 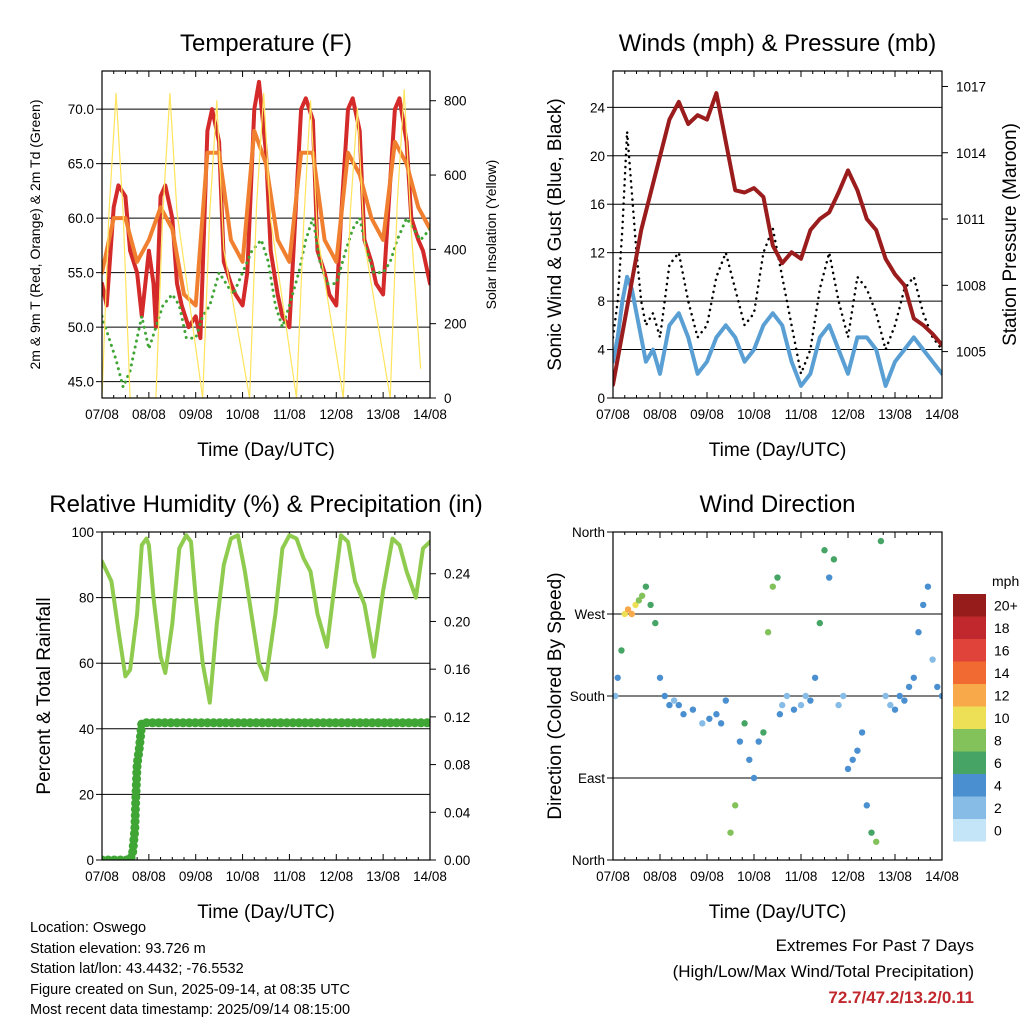 I want to click on wind-series, so click(x=777, y=331).